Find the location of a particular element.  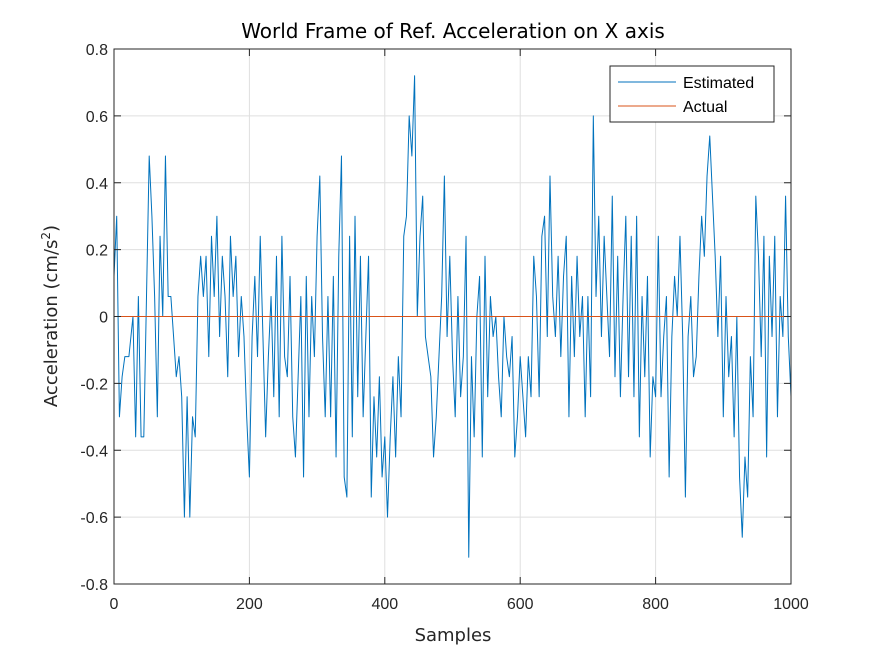

y-tick-label: 0.6 is located at coordinates (97, 117).